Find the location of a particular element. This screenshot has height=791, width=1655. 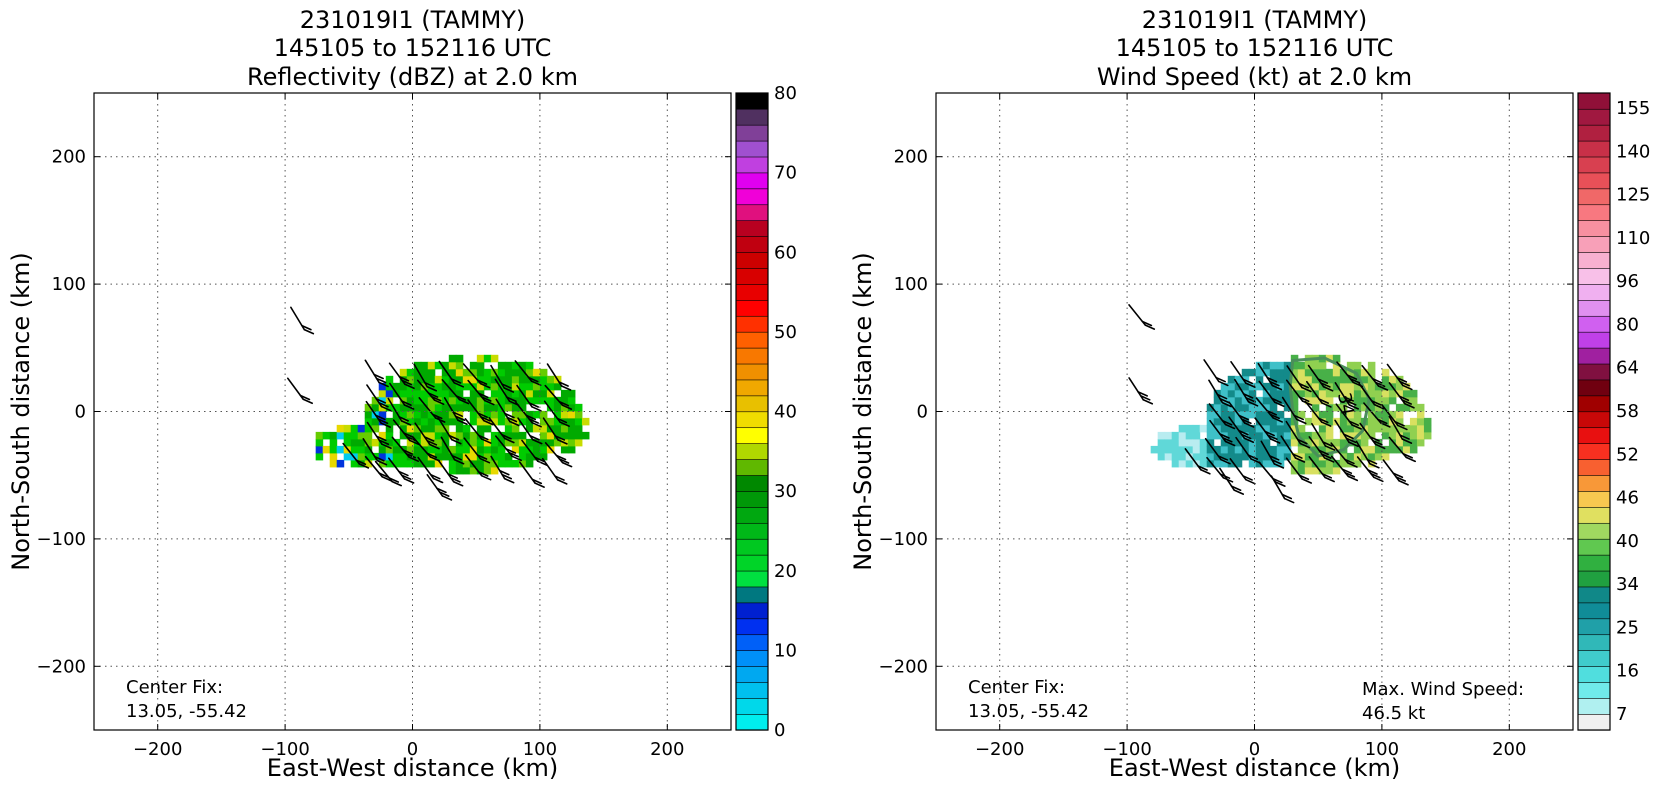

y-tick-label-1: 100 is located at coordinates (69, 284).